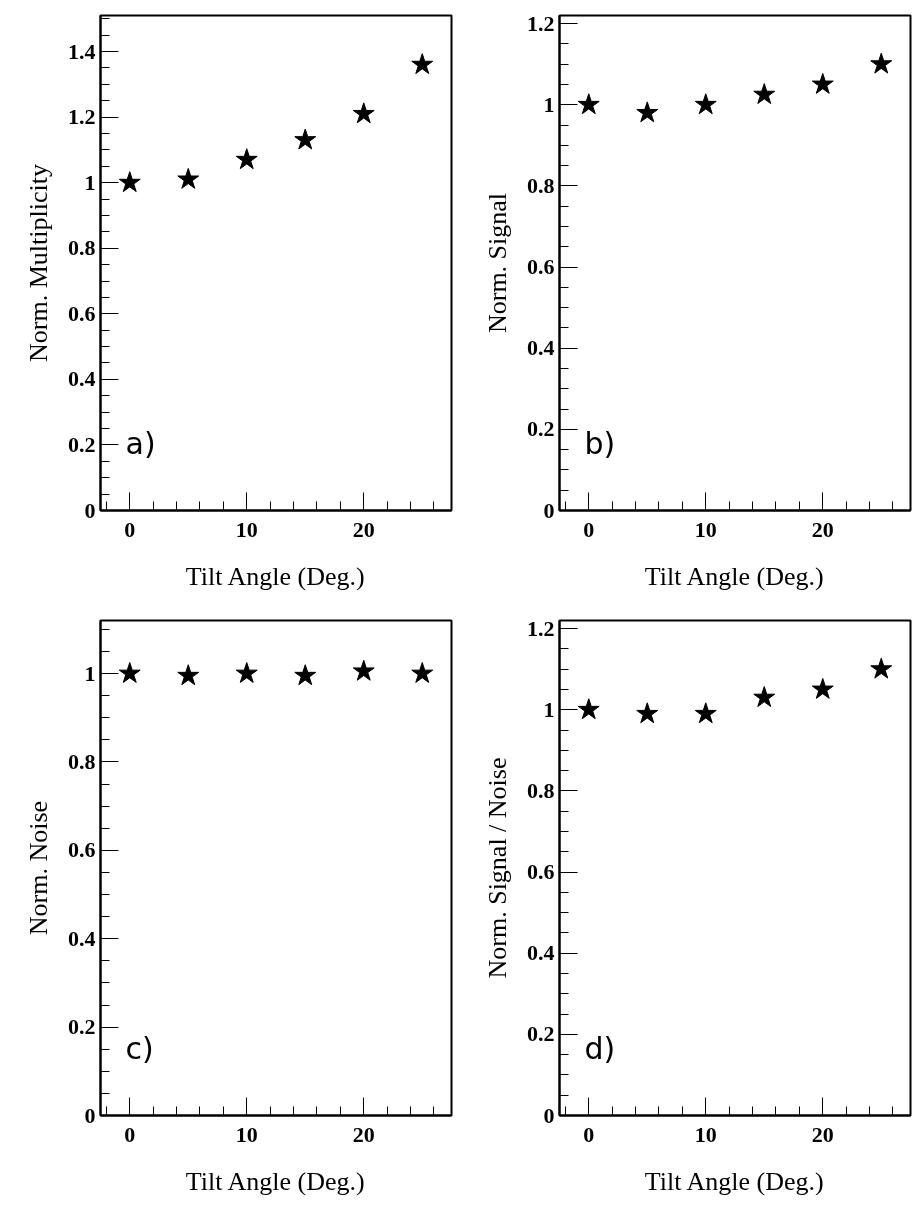 This screenshot has width=918, height=1210. Describe the element at coordinates (139, 1048) in the screenshot. I see `annotation: c)` at that location.